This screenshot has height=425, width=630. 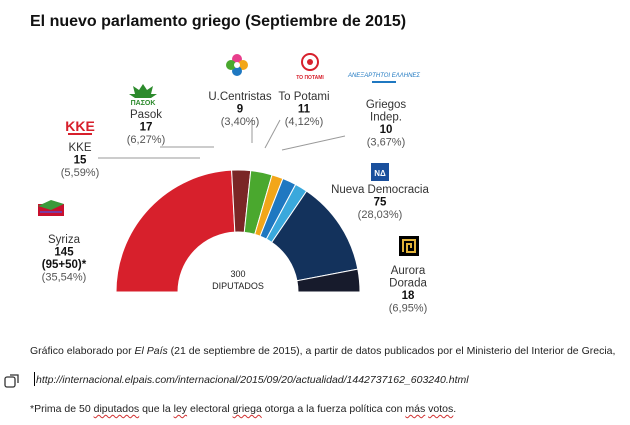 What do you see at coordinates (386, 130) in the screenshot?
I see `label-griegos-indep-: 10` at bounding box center [386, 130].